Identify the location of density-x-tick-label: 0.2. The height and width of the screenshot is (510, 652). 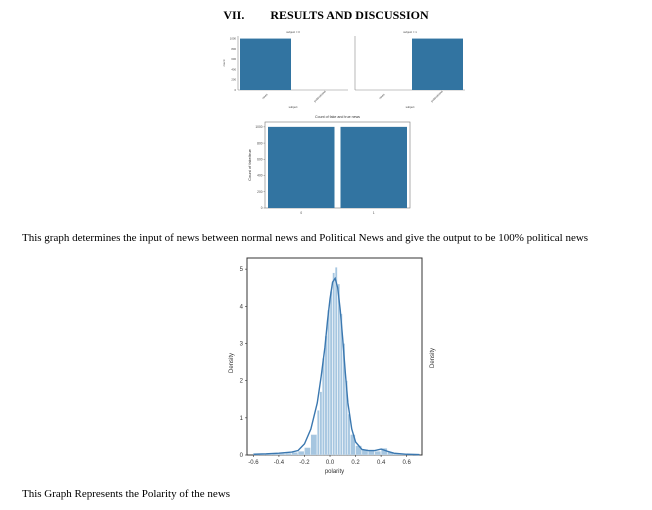
(355, 463).